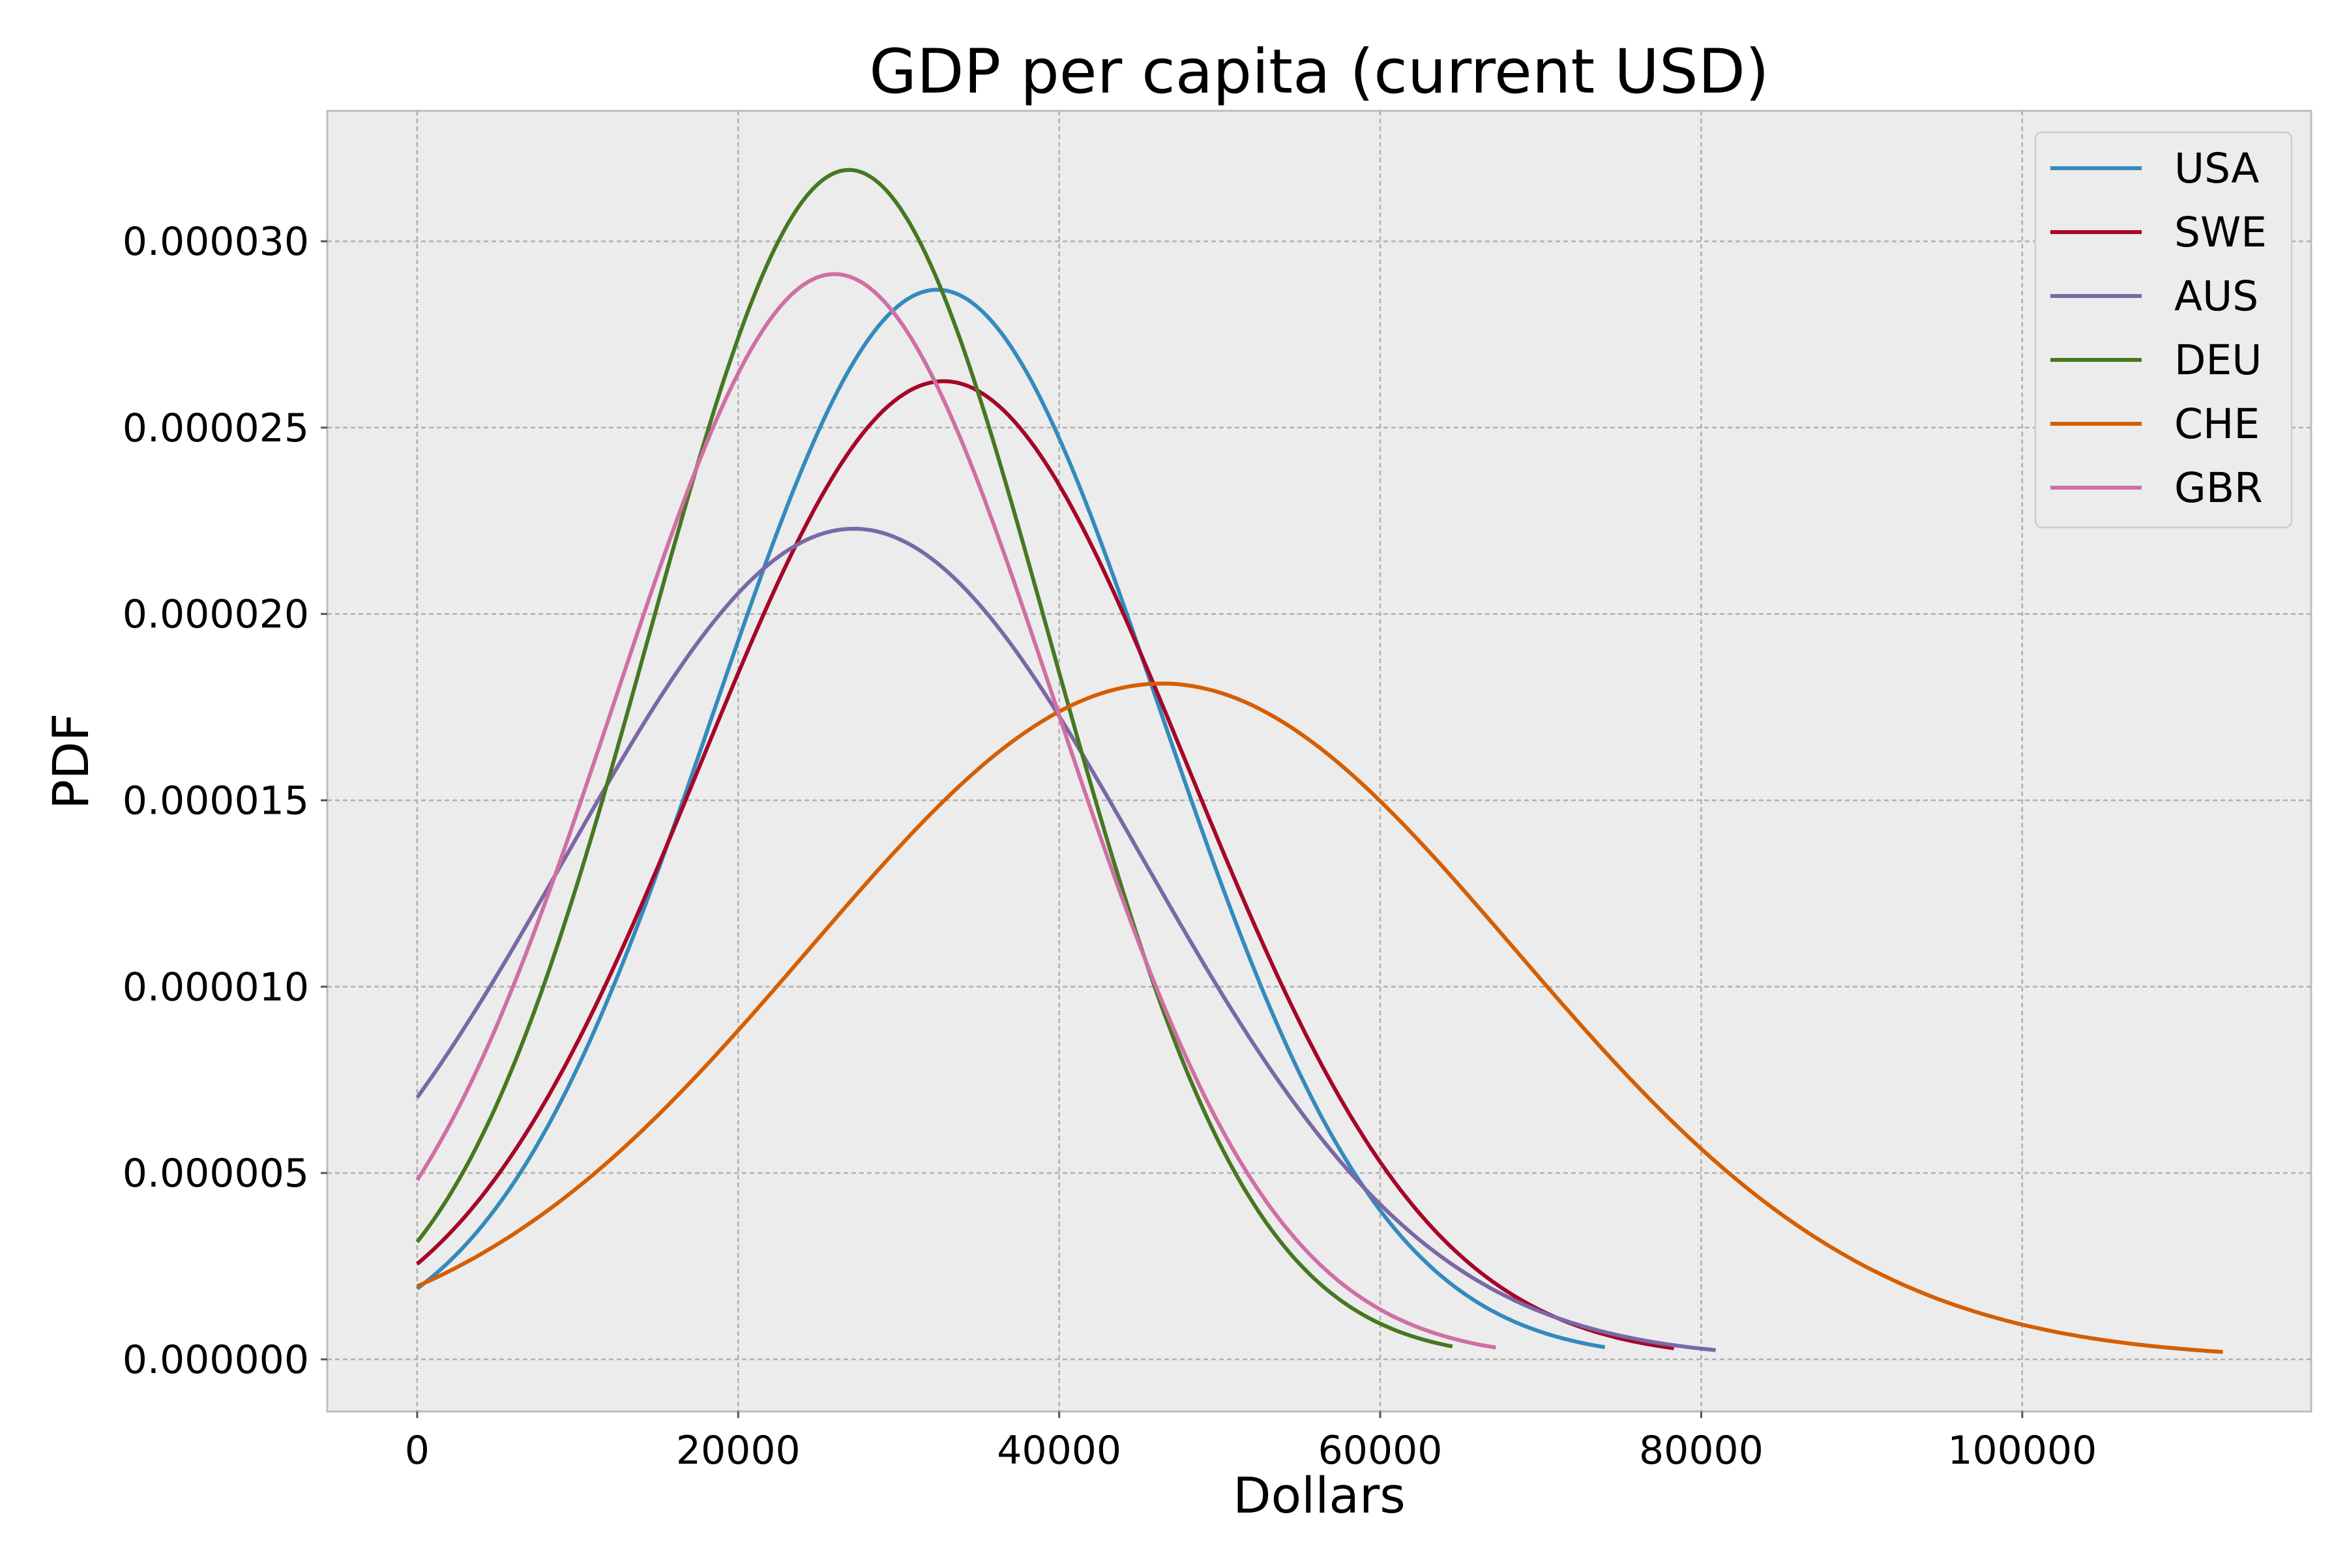 The width and height of the screenshot is (2347, 1568). I want to click on legend-label-swe: SWE, so click(2220, 232).